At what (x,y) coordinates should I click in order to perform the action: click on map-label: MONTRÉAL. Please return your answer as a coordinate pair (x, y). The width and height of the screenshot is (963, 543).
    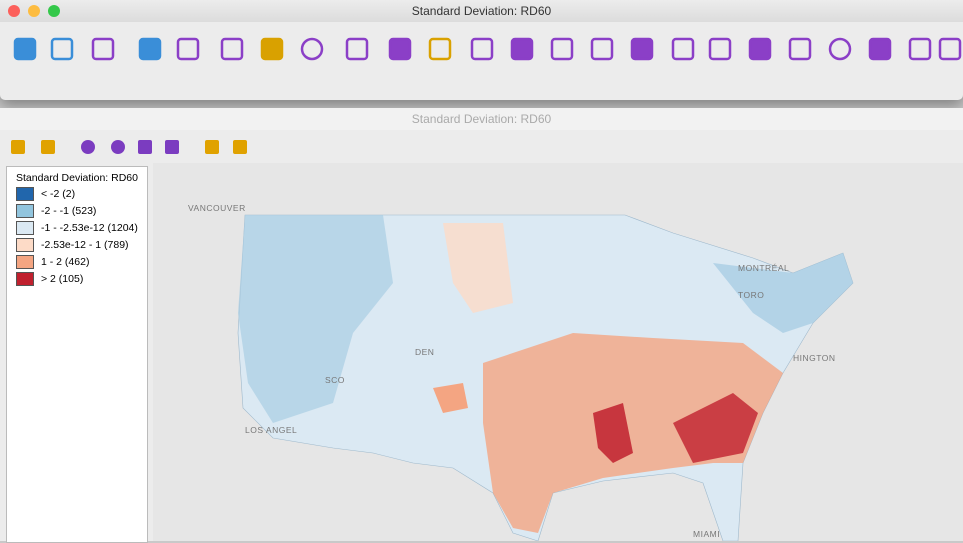
    Looking at the image, I should click on (763, 268).